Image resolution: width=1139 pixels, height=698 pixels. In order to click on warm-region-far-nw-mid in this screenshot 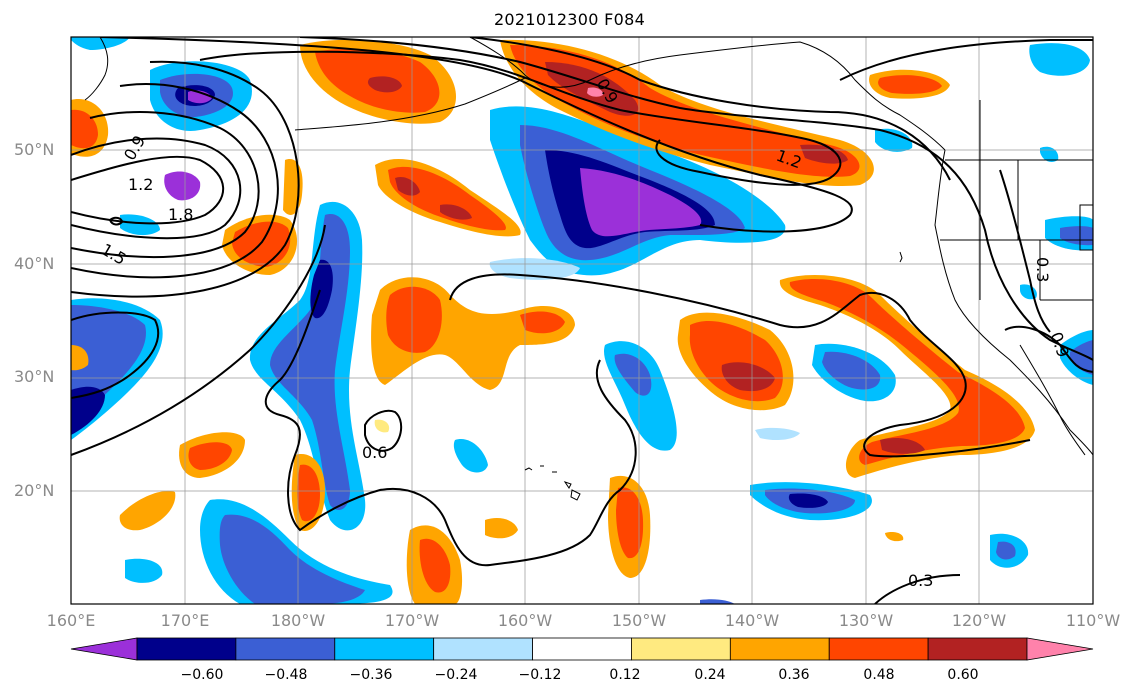, I will do `click(84, 129)`.